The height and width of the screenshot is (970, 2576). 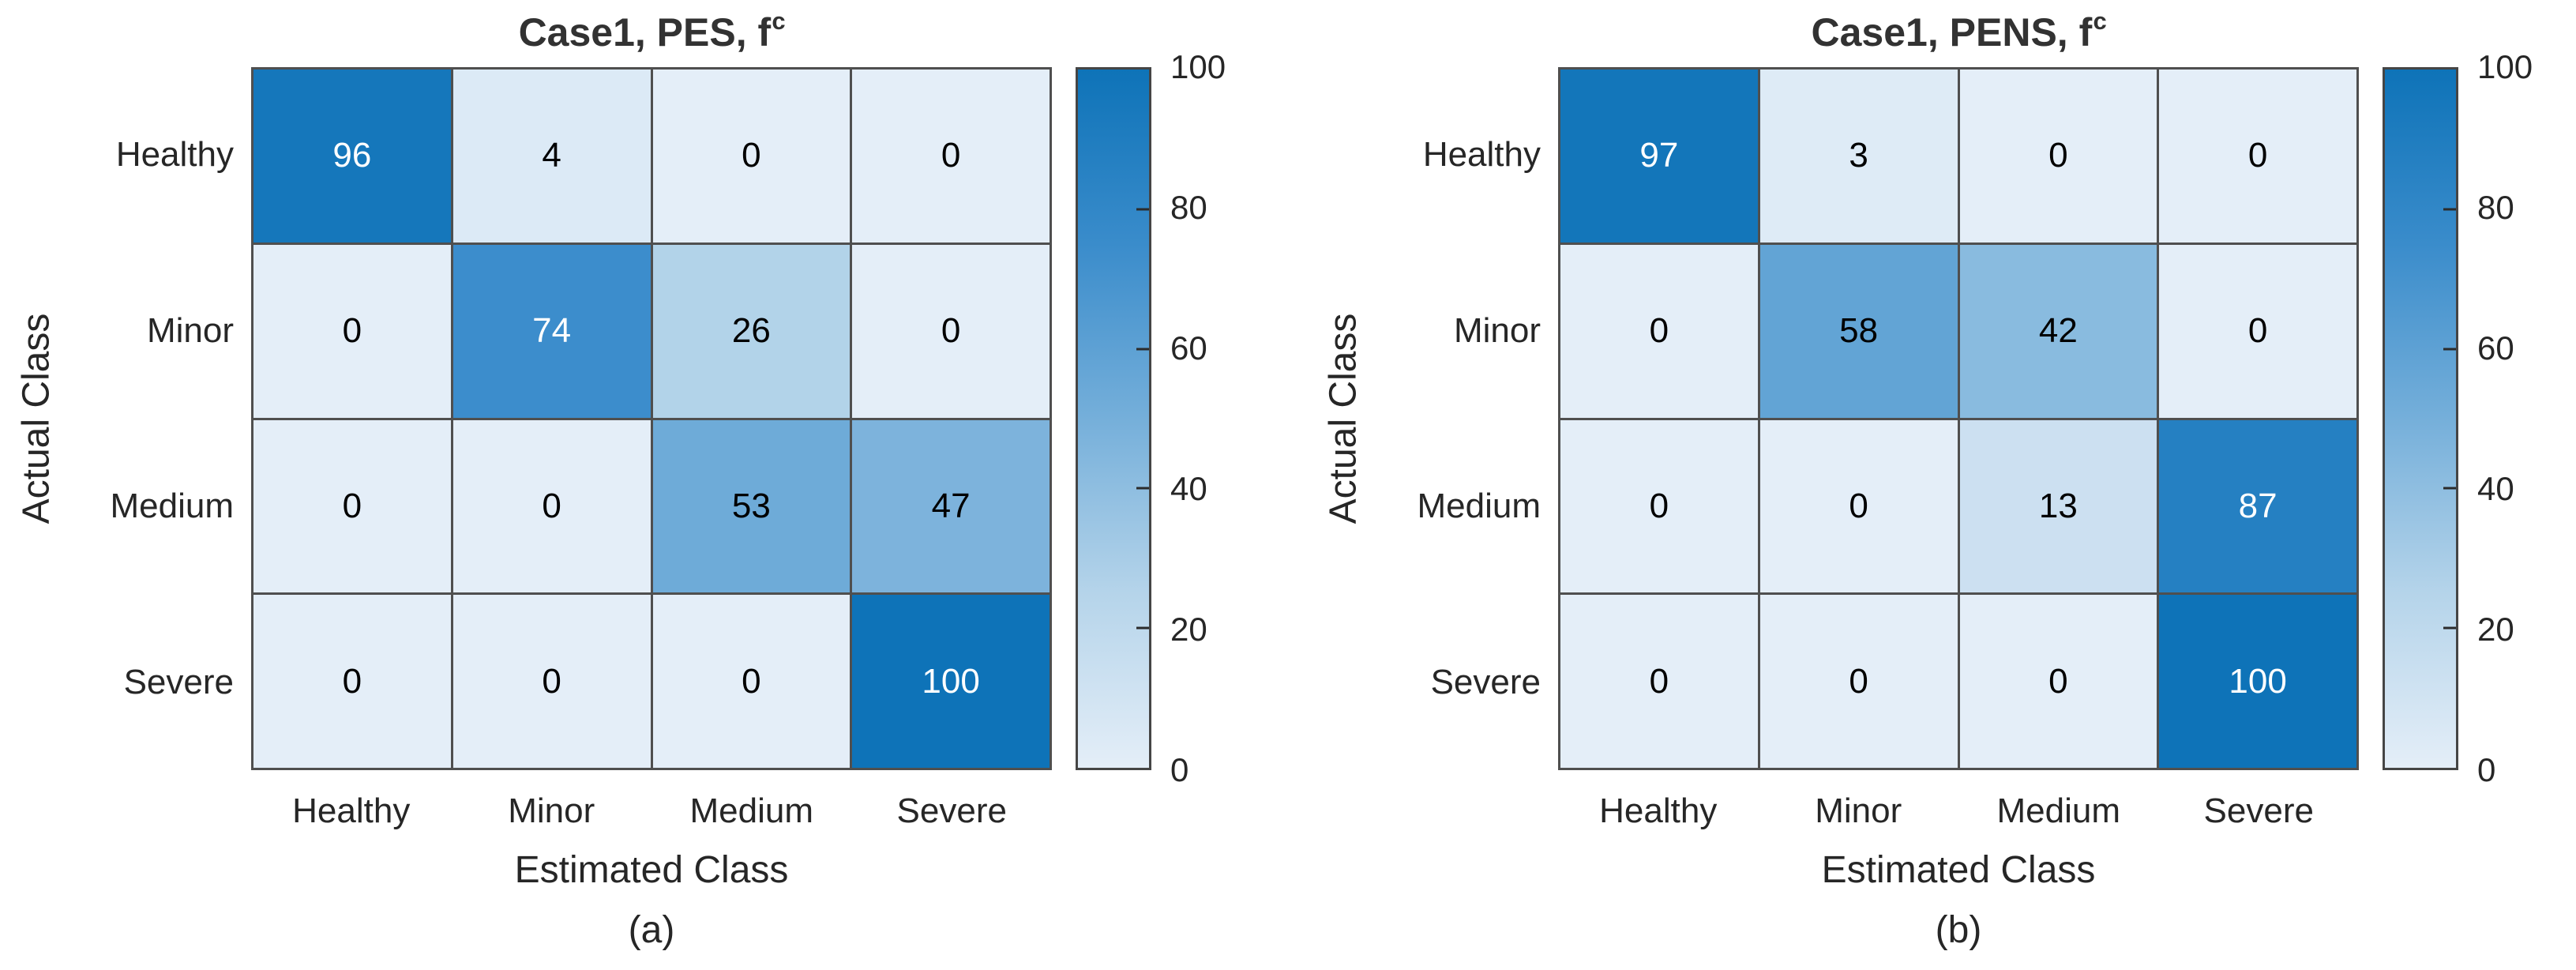 What do you see at coordinates (751, 506) in the screenshot?
I see `matrix-cell-medium-medium: 53` at bounding box center [751, 506].